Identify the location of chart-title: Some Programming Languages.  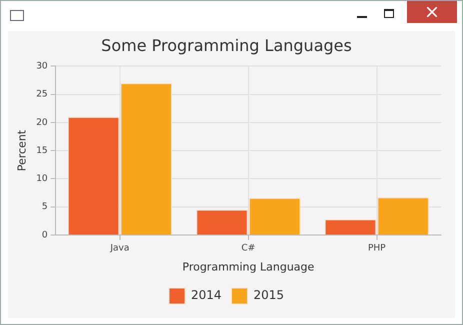
(226, 45).